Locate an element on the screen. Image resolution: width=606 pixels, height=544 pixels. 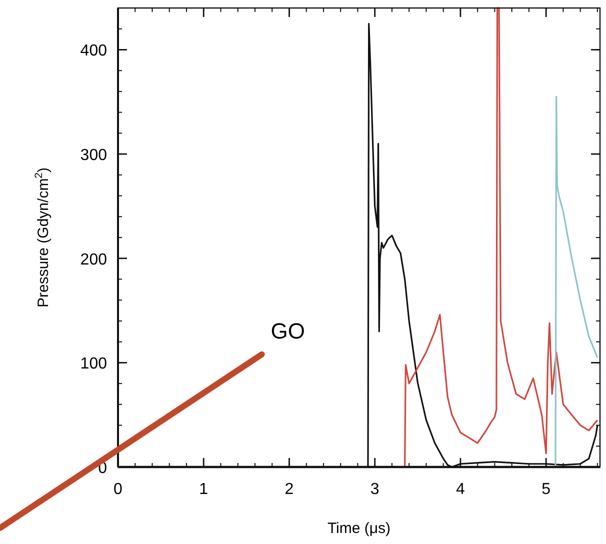
y-tick-label: 400 is located at coordinates (94, 51).